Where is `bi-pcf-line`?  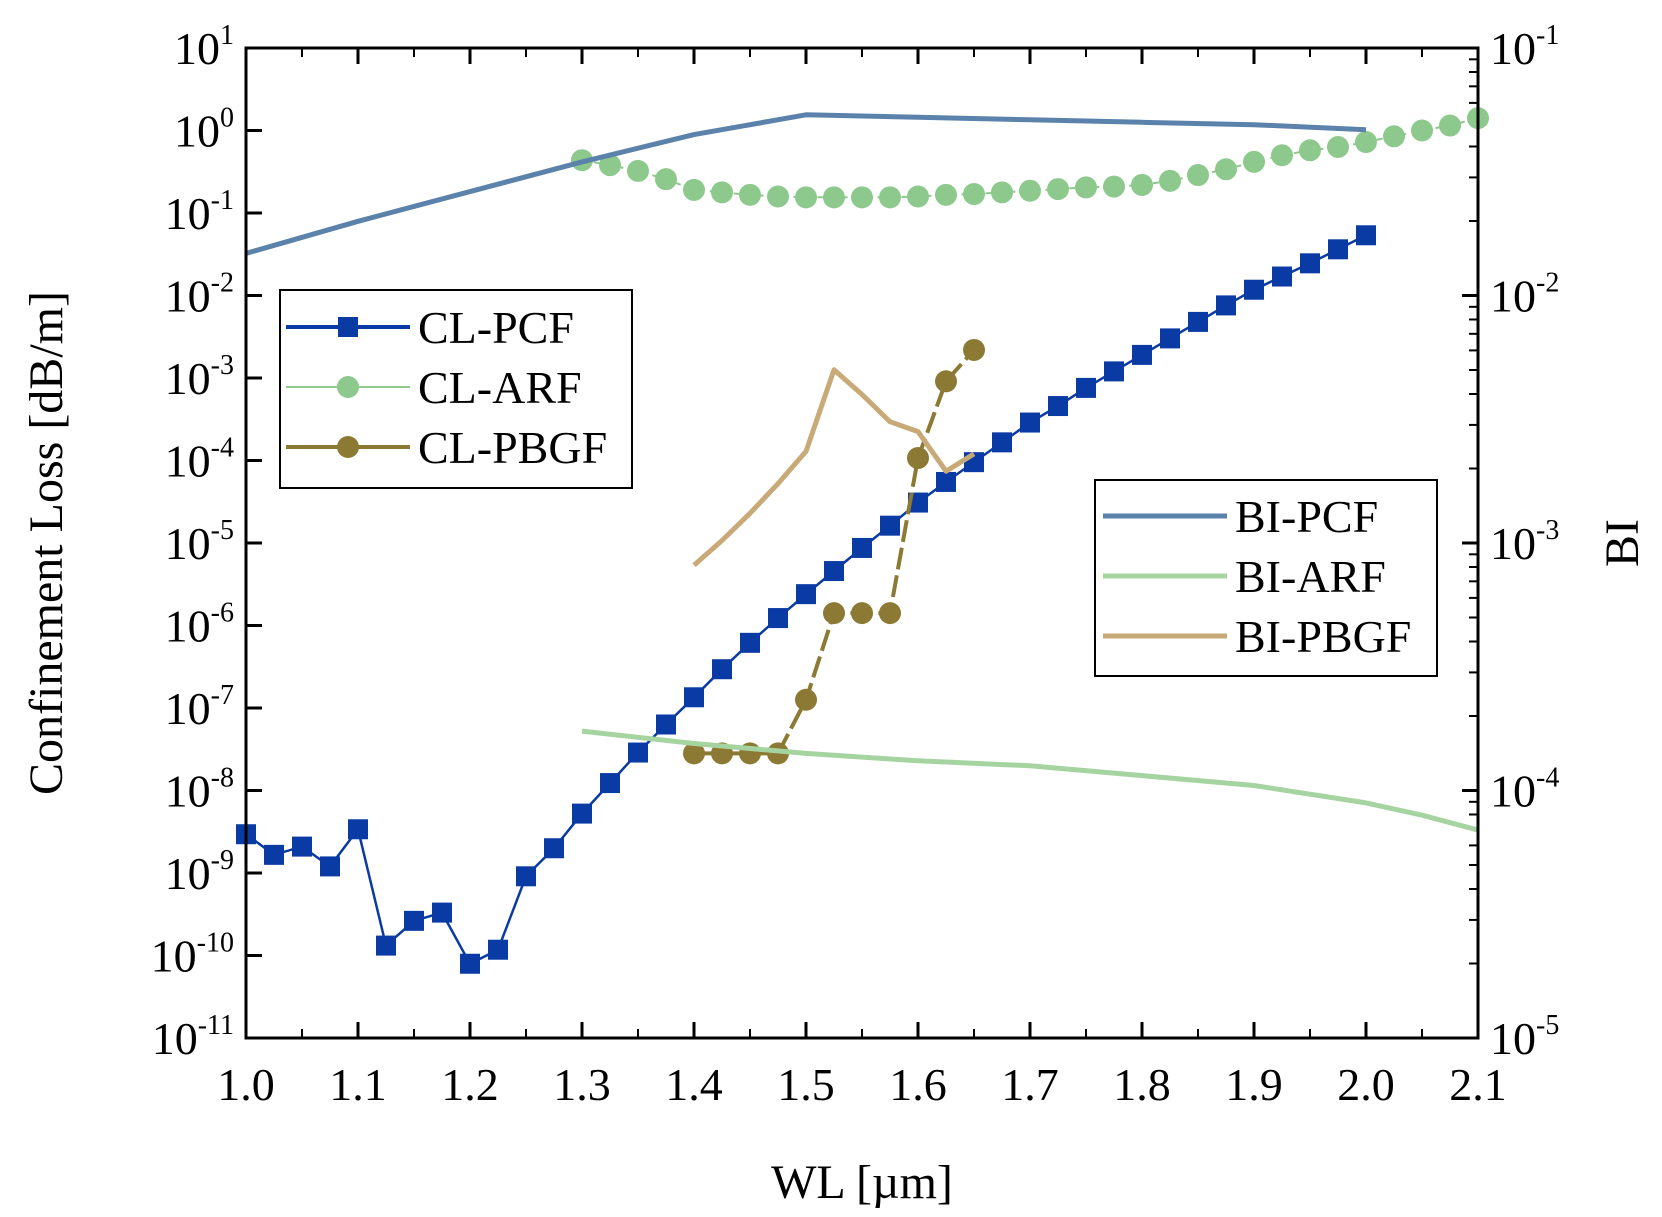
bi-pcf-line is located at coordinates (806, 184).